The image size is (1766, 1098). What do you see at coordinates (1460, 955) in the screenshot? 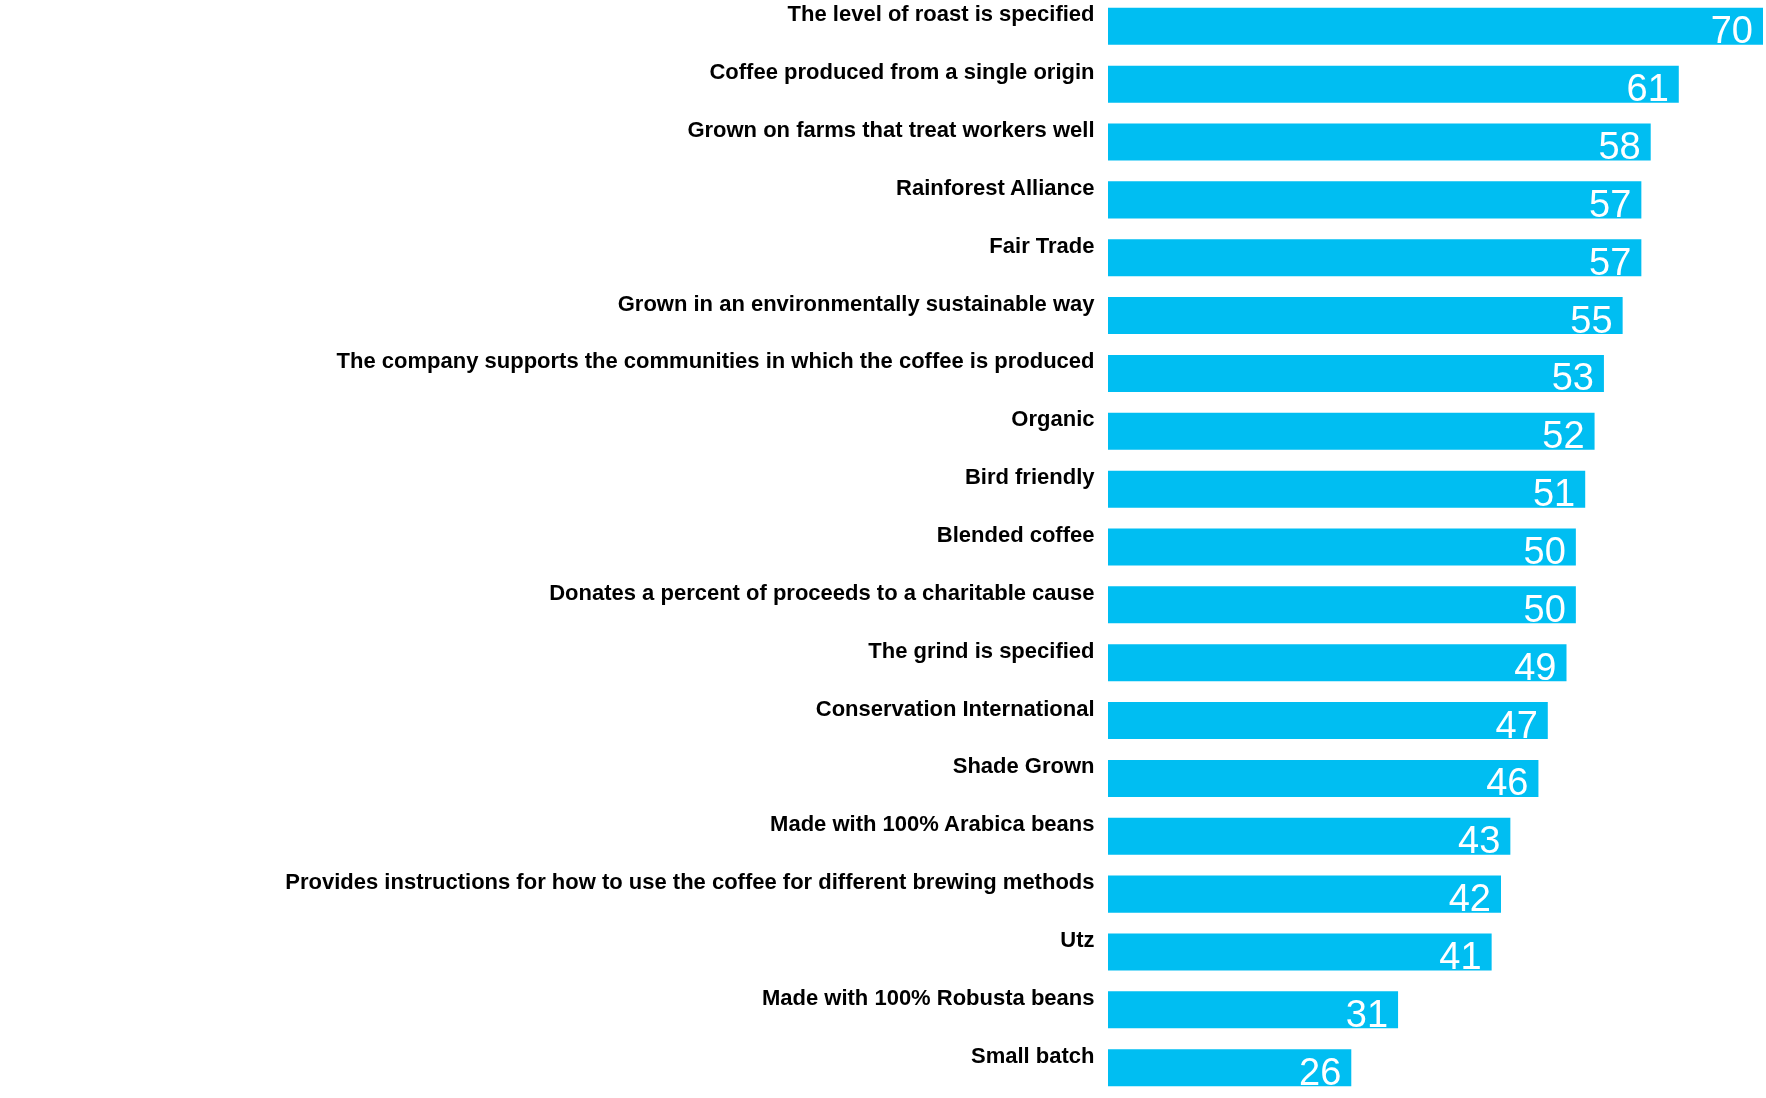
I see `data-label: 41` at bounding box center [1460, 955].